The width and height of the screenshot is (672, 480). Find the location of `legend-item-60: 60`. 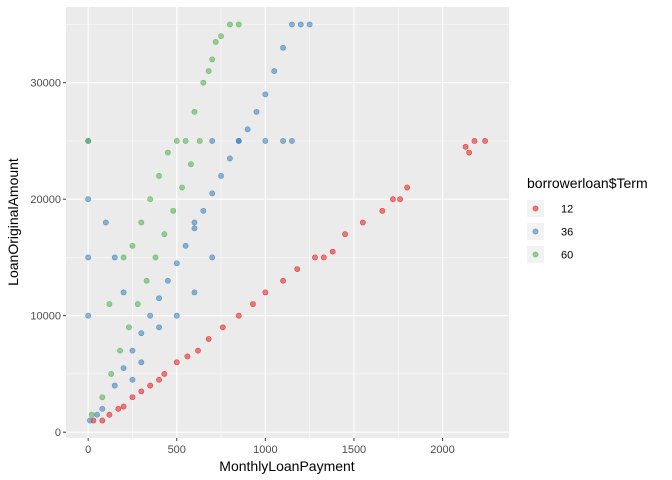

legend-item-60: 60 is located at coordinates (550, 254).